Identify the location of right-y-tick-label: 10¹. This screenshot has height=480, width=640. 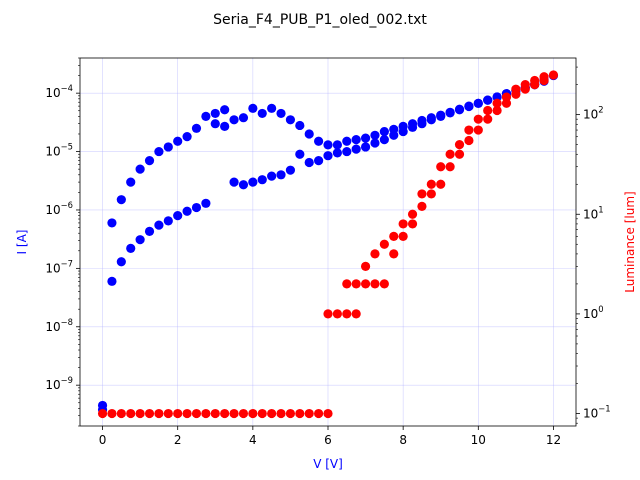
(593, 212).